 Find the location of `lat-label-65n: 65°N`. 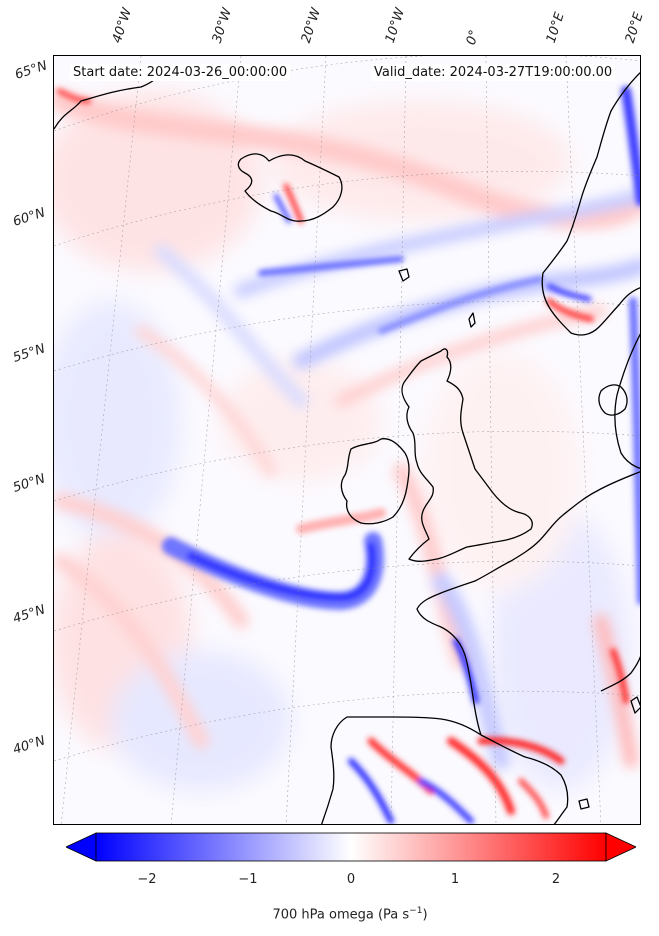

lat-label-65n: 65°N is located at coordinates (31, 70).